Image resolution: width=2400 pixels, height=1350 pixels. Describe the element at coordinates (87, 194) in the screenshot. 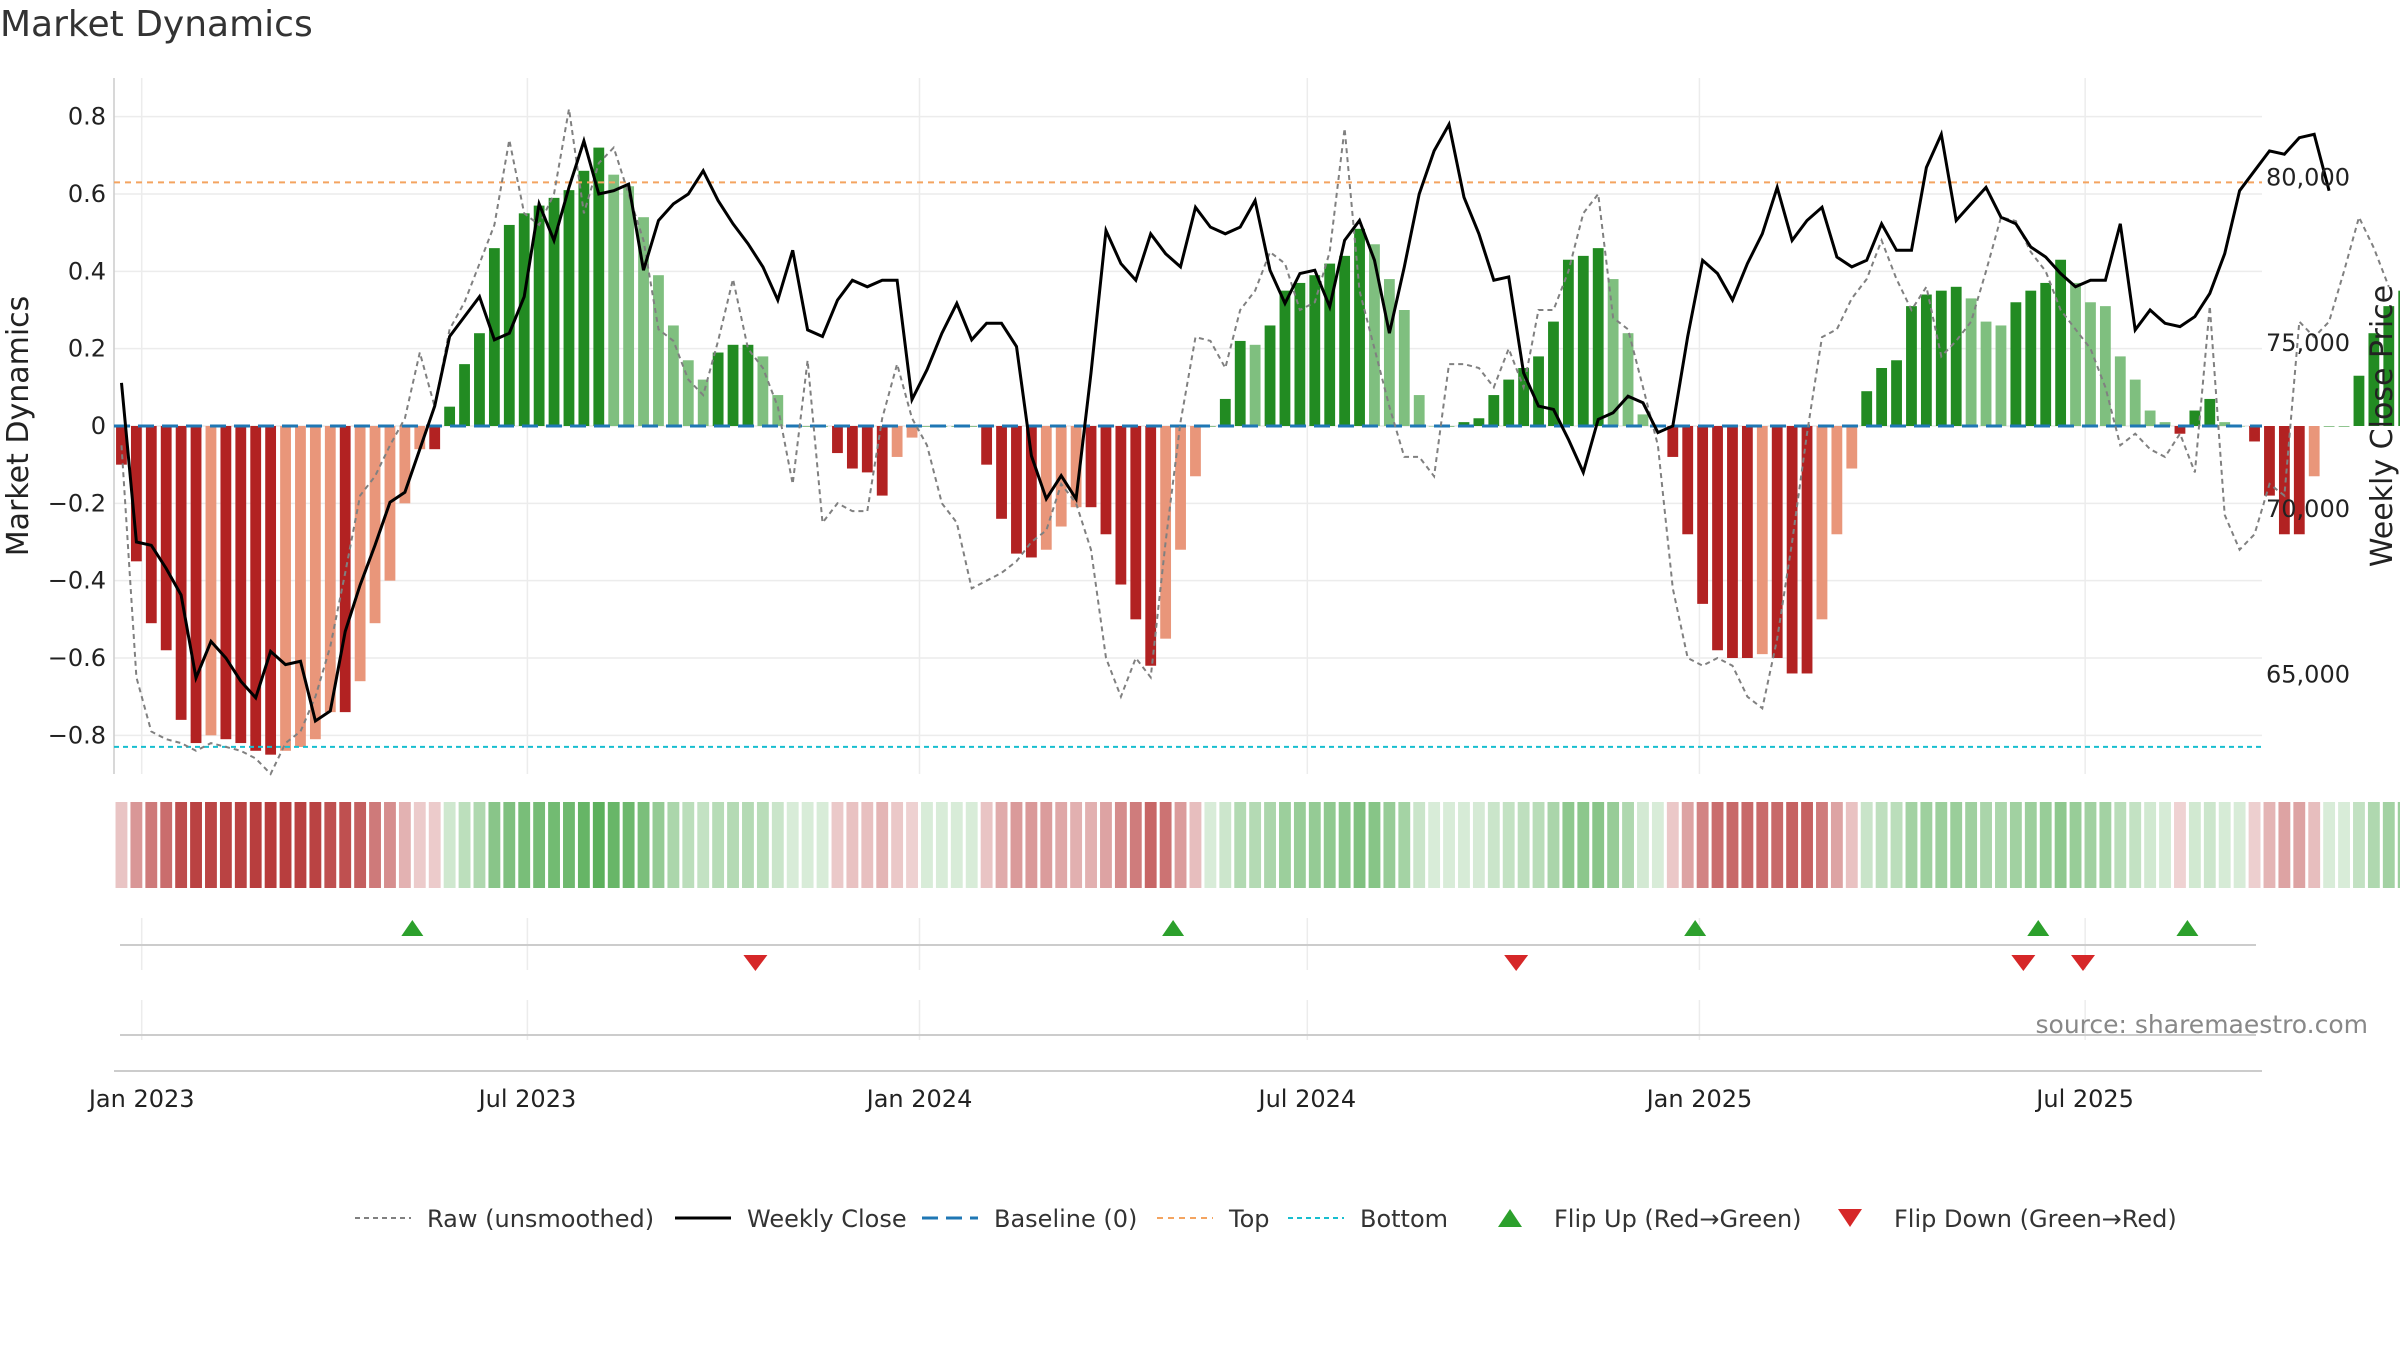

I see `y-tick-label: 0.6` at that location.